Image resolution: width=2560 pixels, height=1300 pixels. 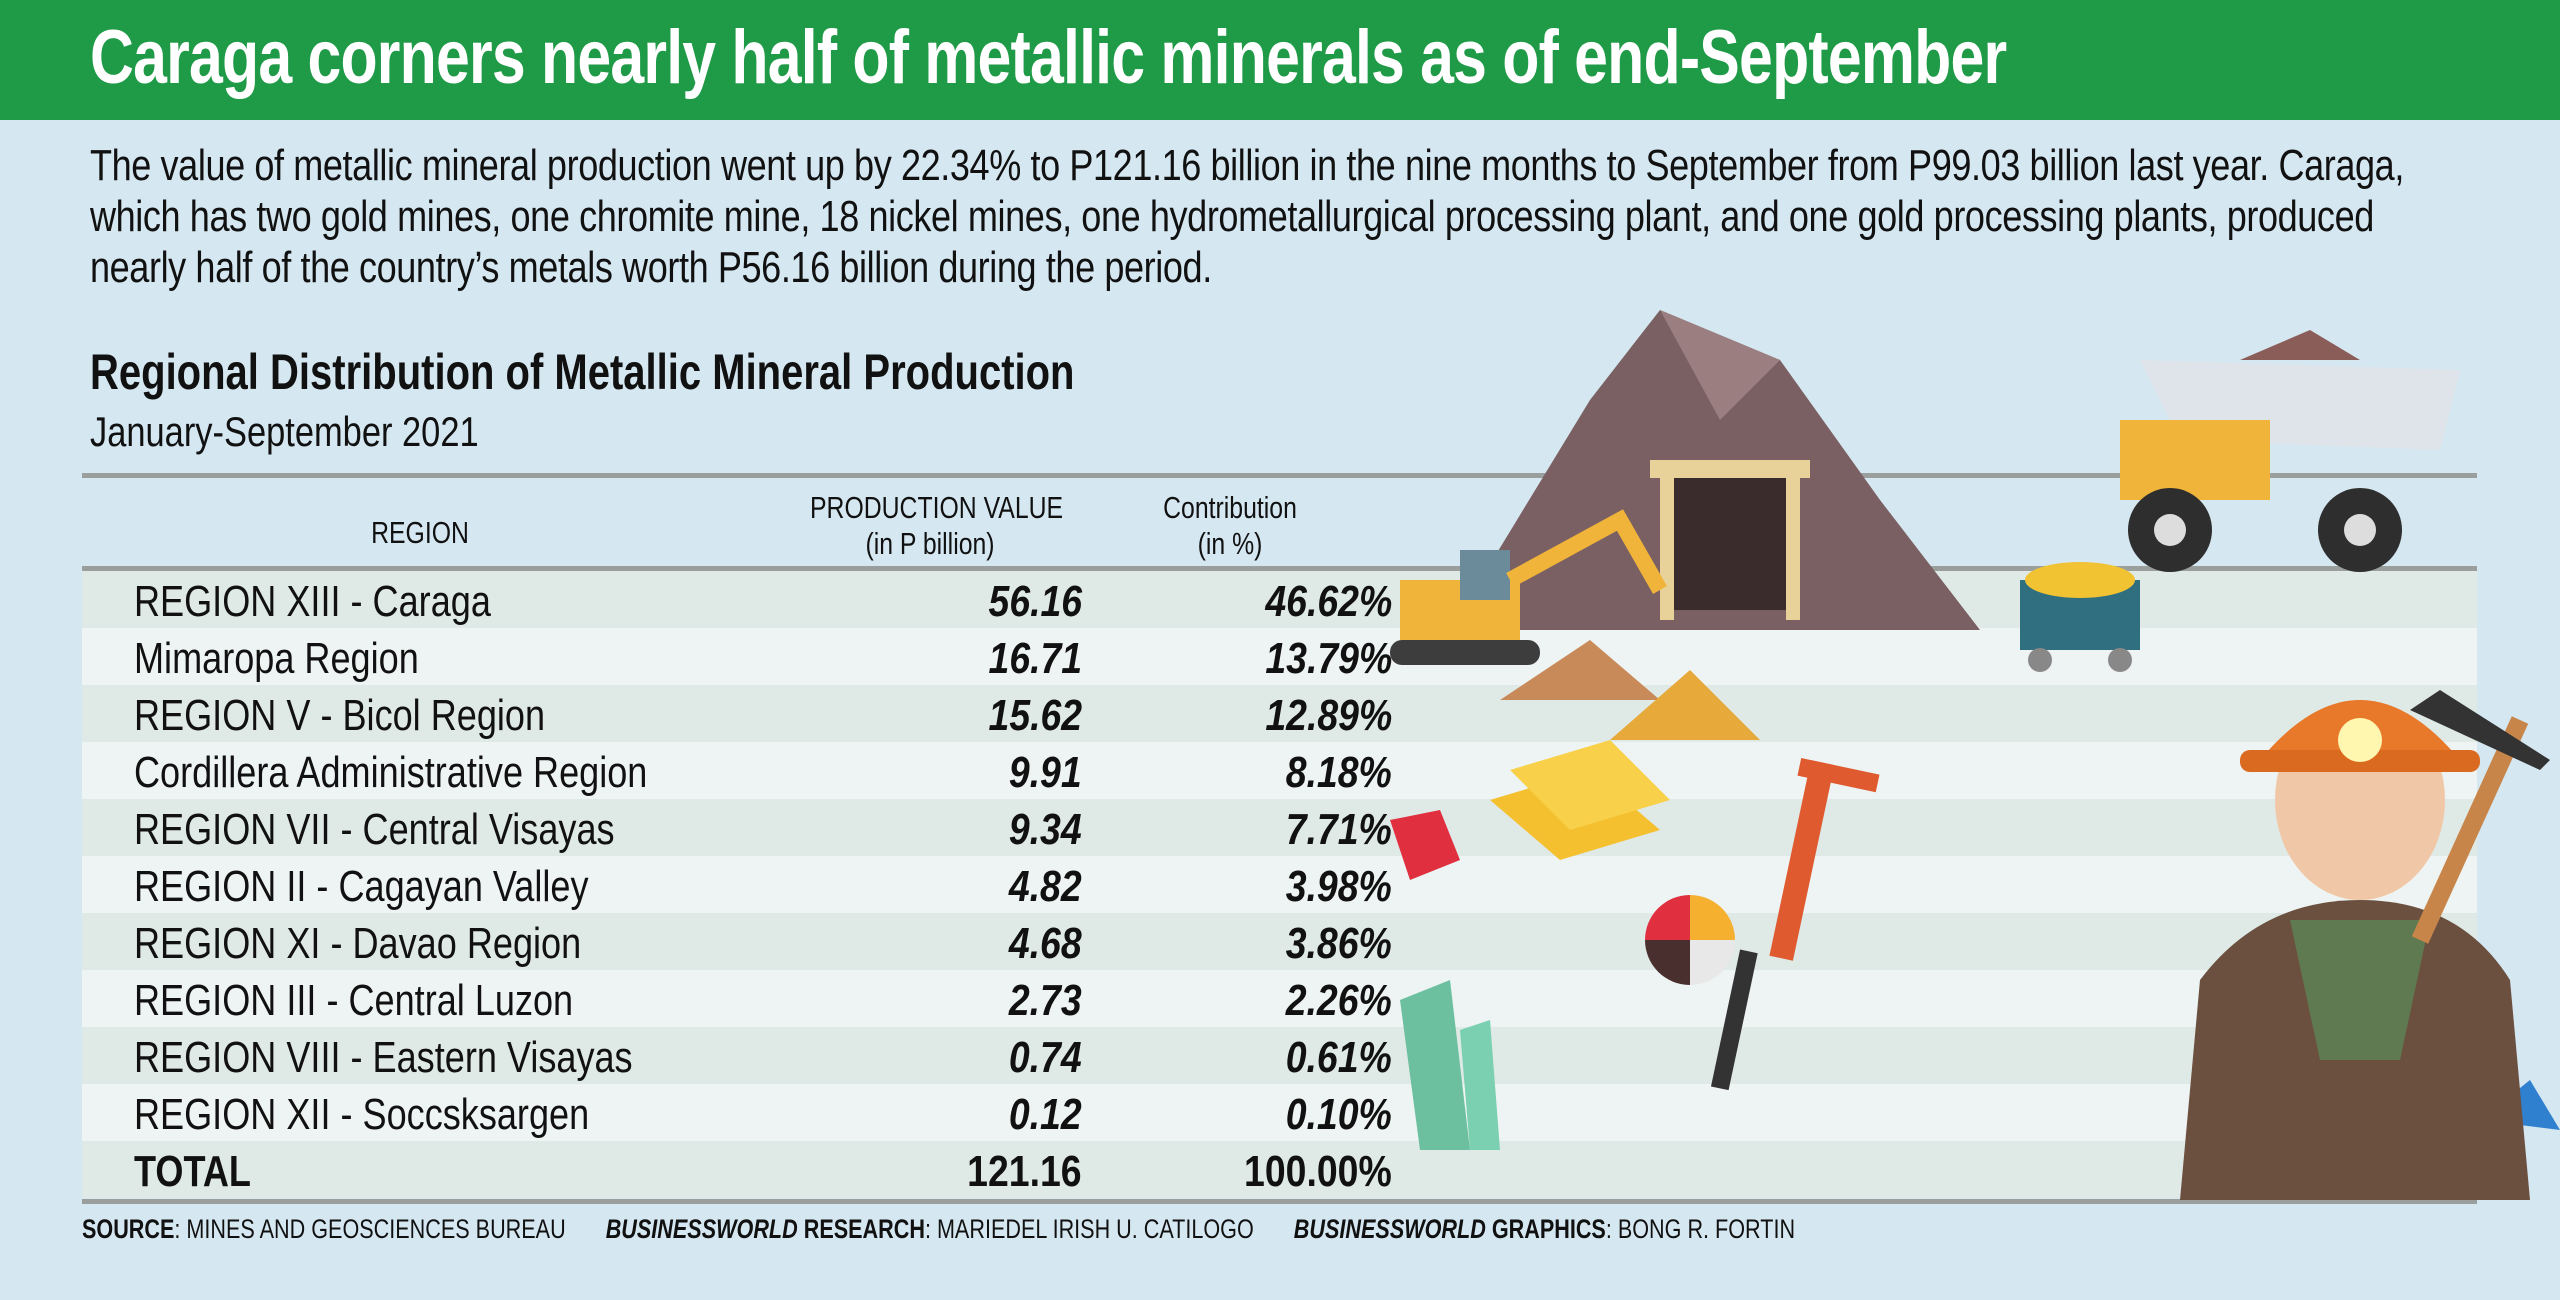 I want to click on value-cell: 0.12, so click(x=1045, y=1114).